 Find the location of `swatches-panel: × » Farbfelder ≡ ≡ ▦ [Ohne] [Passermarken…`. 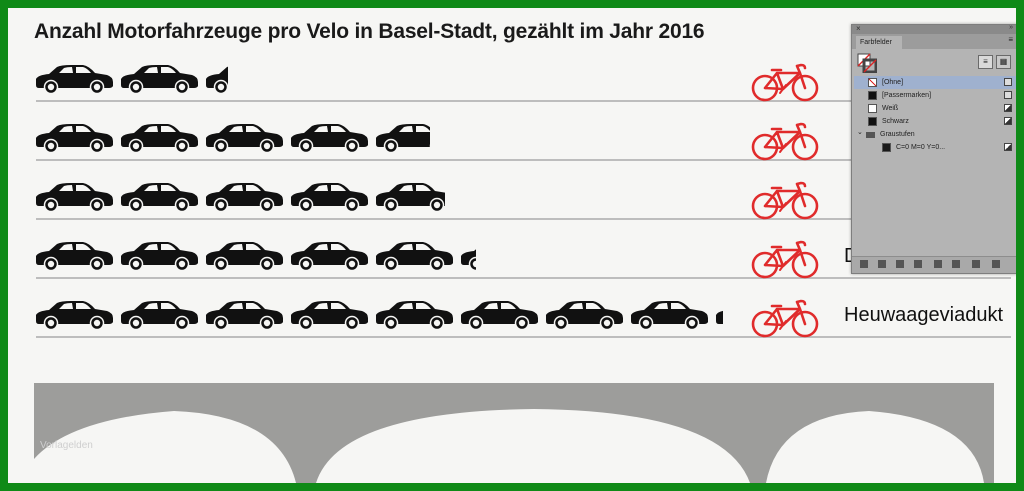

swatches-panel: × » Farbfelder ≡ ≡ ▦ [Ohne] [Passermarken… is located at coordinates (933, 149).